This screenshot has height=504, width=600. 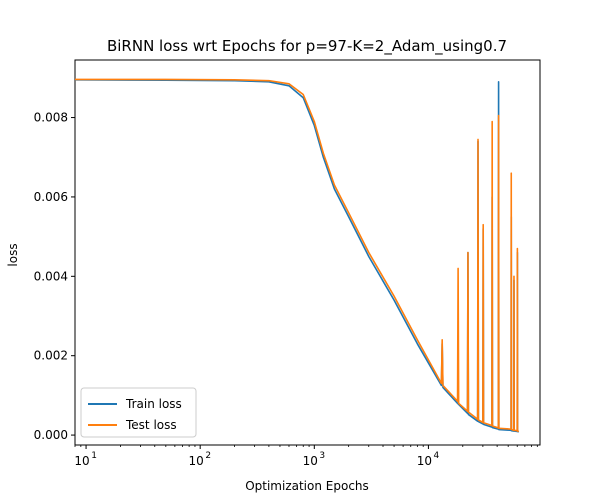 What do you see at coordinates (51, 435) in the screenshot?
I see `y-tick-label: 0.000` at bounding box center [51, 435].